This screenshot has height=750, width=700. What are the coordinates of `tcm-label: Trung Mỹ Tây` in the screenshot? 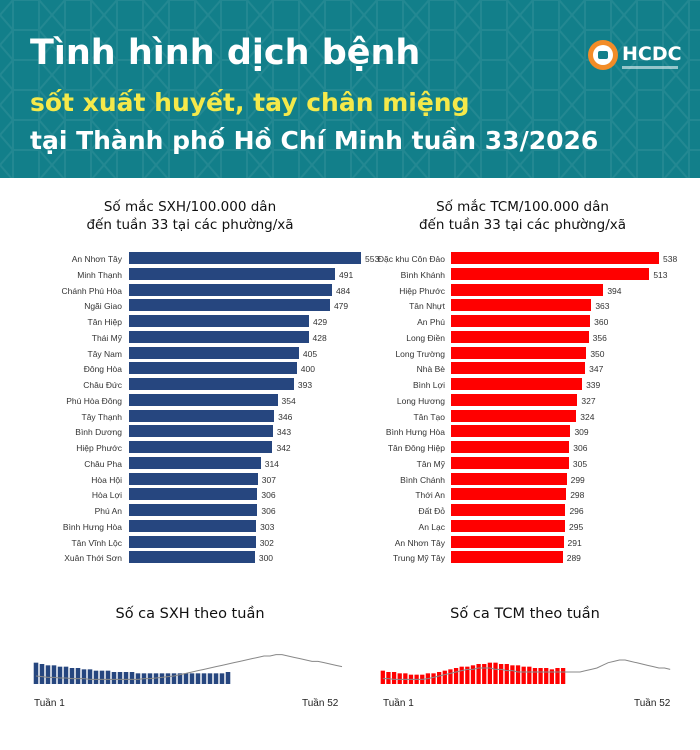 It's located at (419, 558).